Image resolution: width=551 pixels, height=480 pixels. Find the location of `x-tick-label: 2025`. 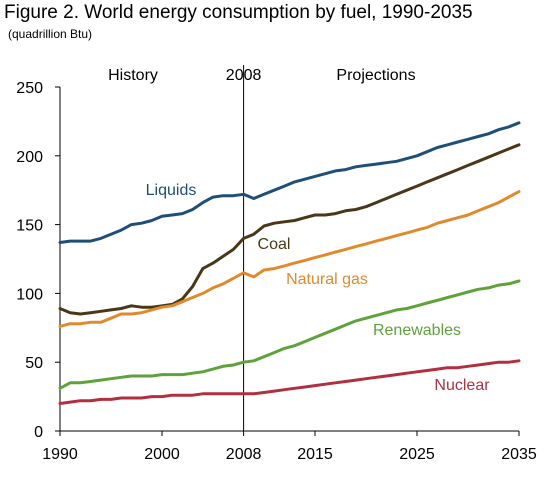

x-tick-label: 2025 is located at coordinates (417, 454).